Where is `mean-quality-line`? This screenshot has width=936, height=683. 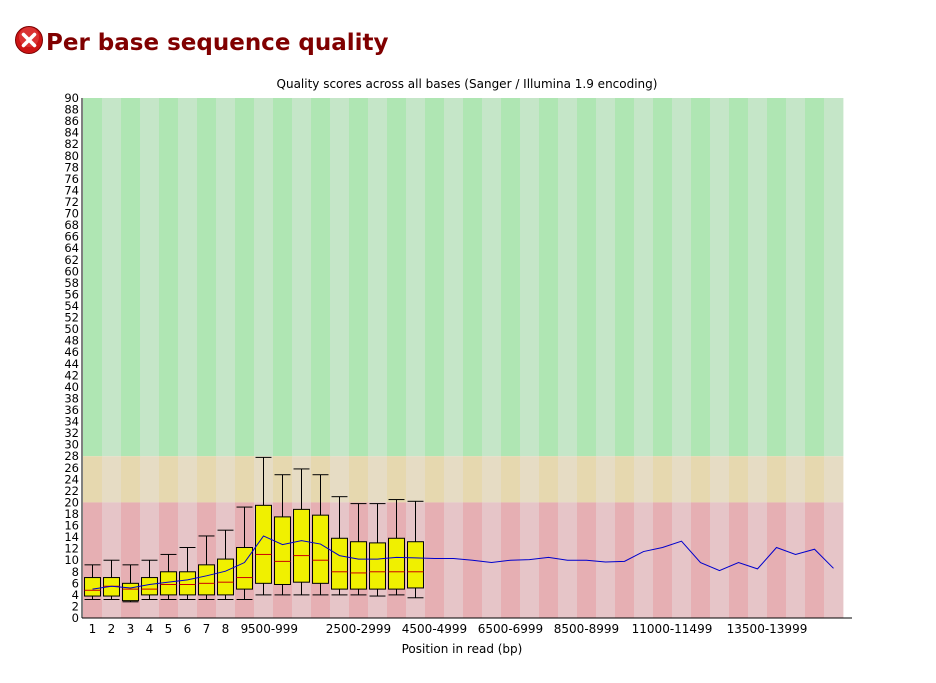 mean-quality-line is located at coordinates (463, 562).